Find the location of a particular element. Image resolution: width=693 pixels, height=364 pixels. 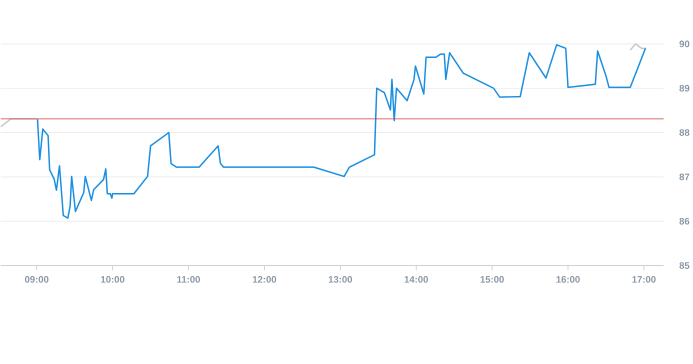

x-tick-label: 12:00 is located at coordinates (264, 279).